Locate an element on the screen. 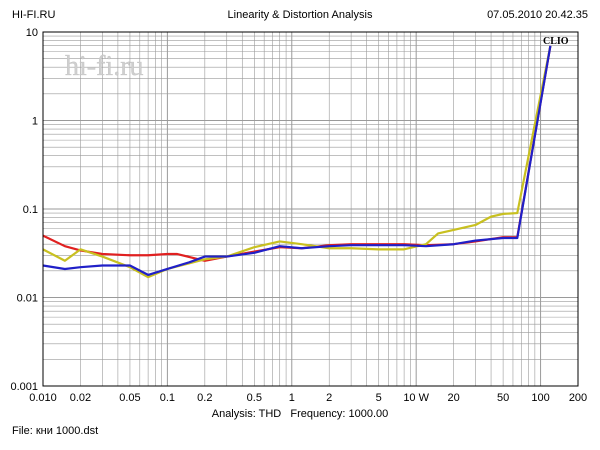  x-tick-label: 10 W is located at coordinates (416, 398).